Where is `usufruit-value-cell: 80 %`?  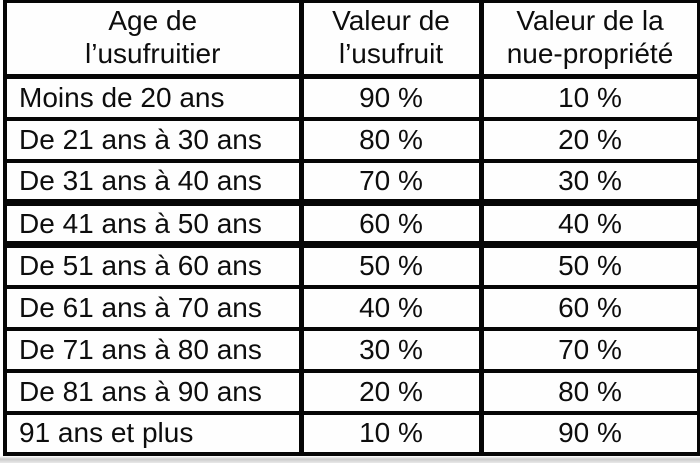
usufruit-value-cell: 80 % is located at coordinates (391, 139).